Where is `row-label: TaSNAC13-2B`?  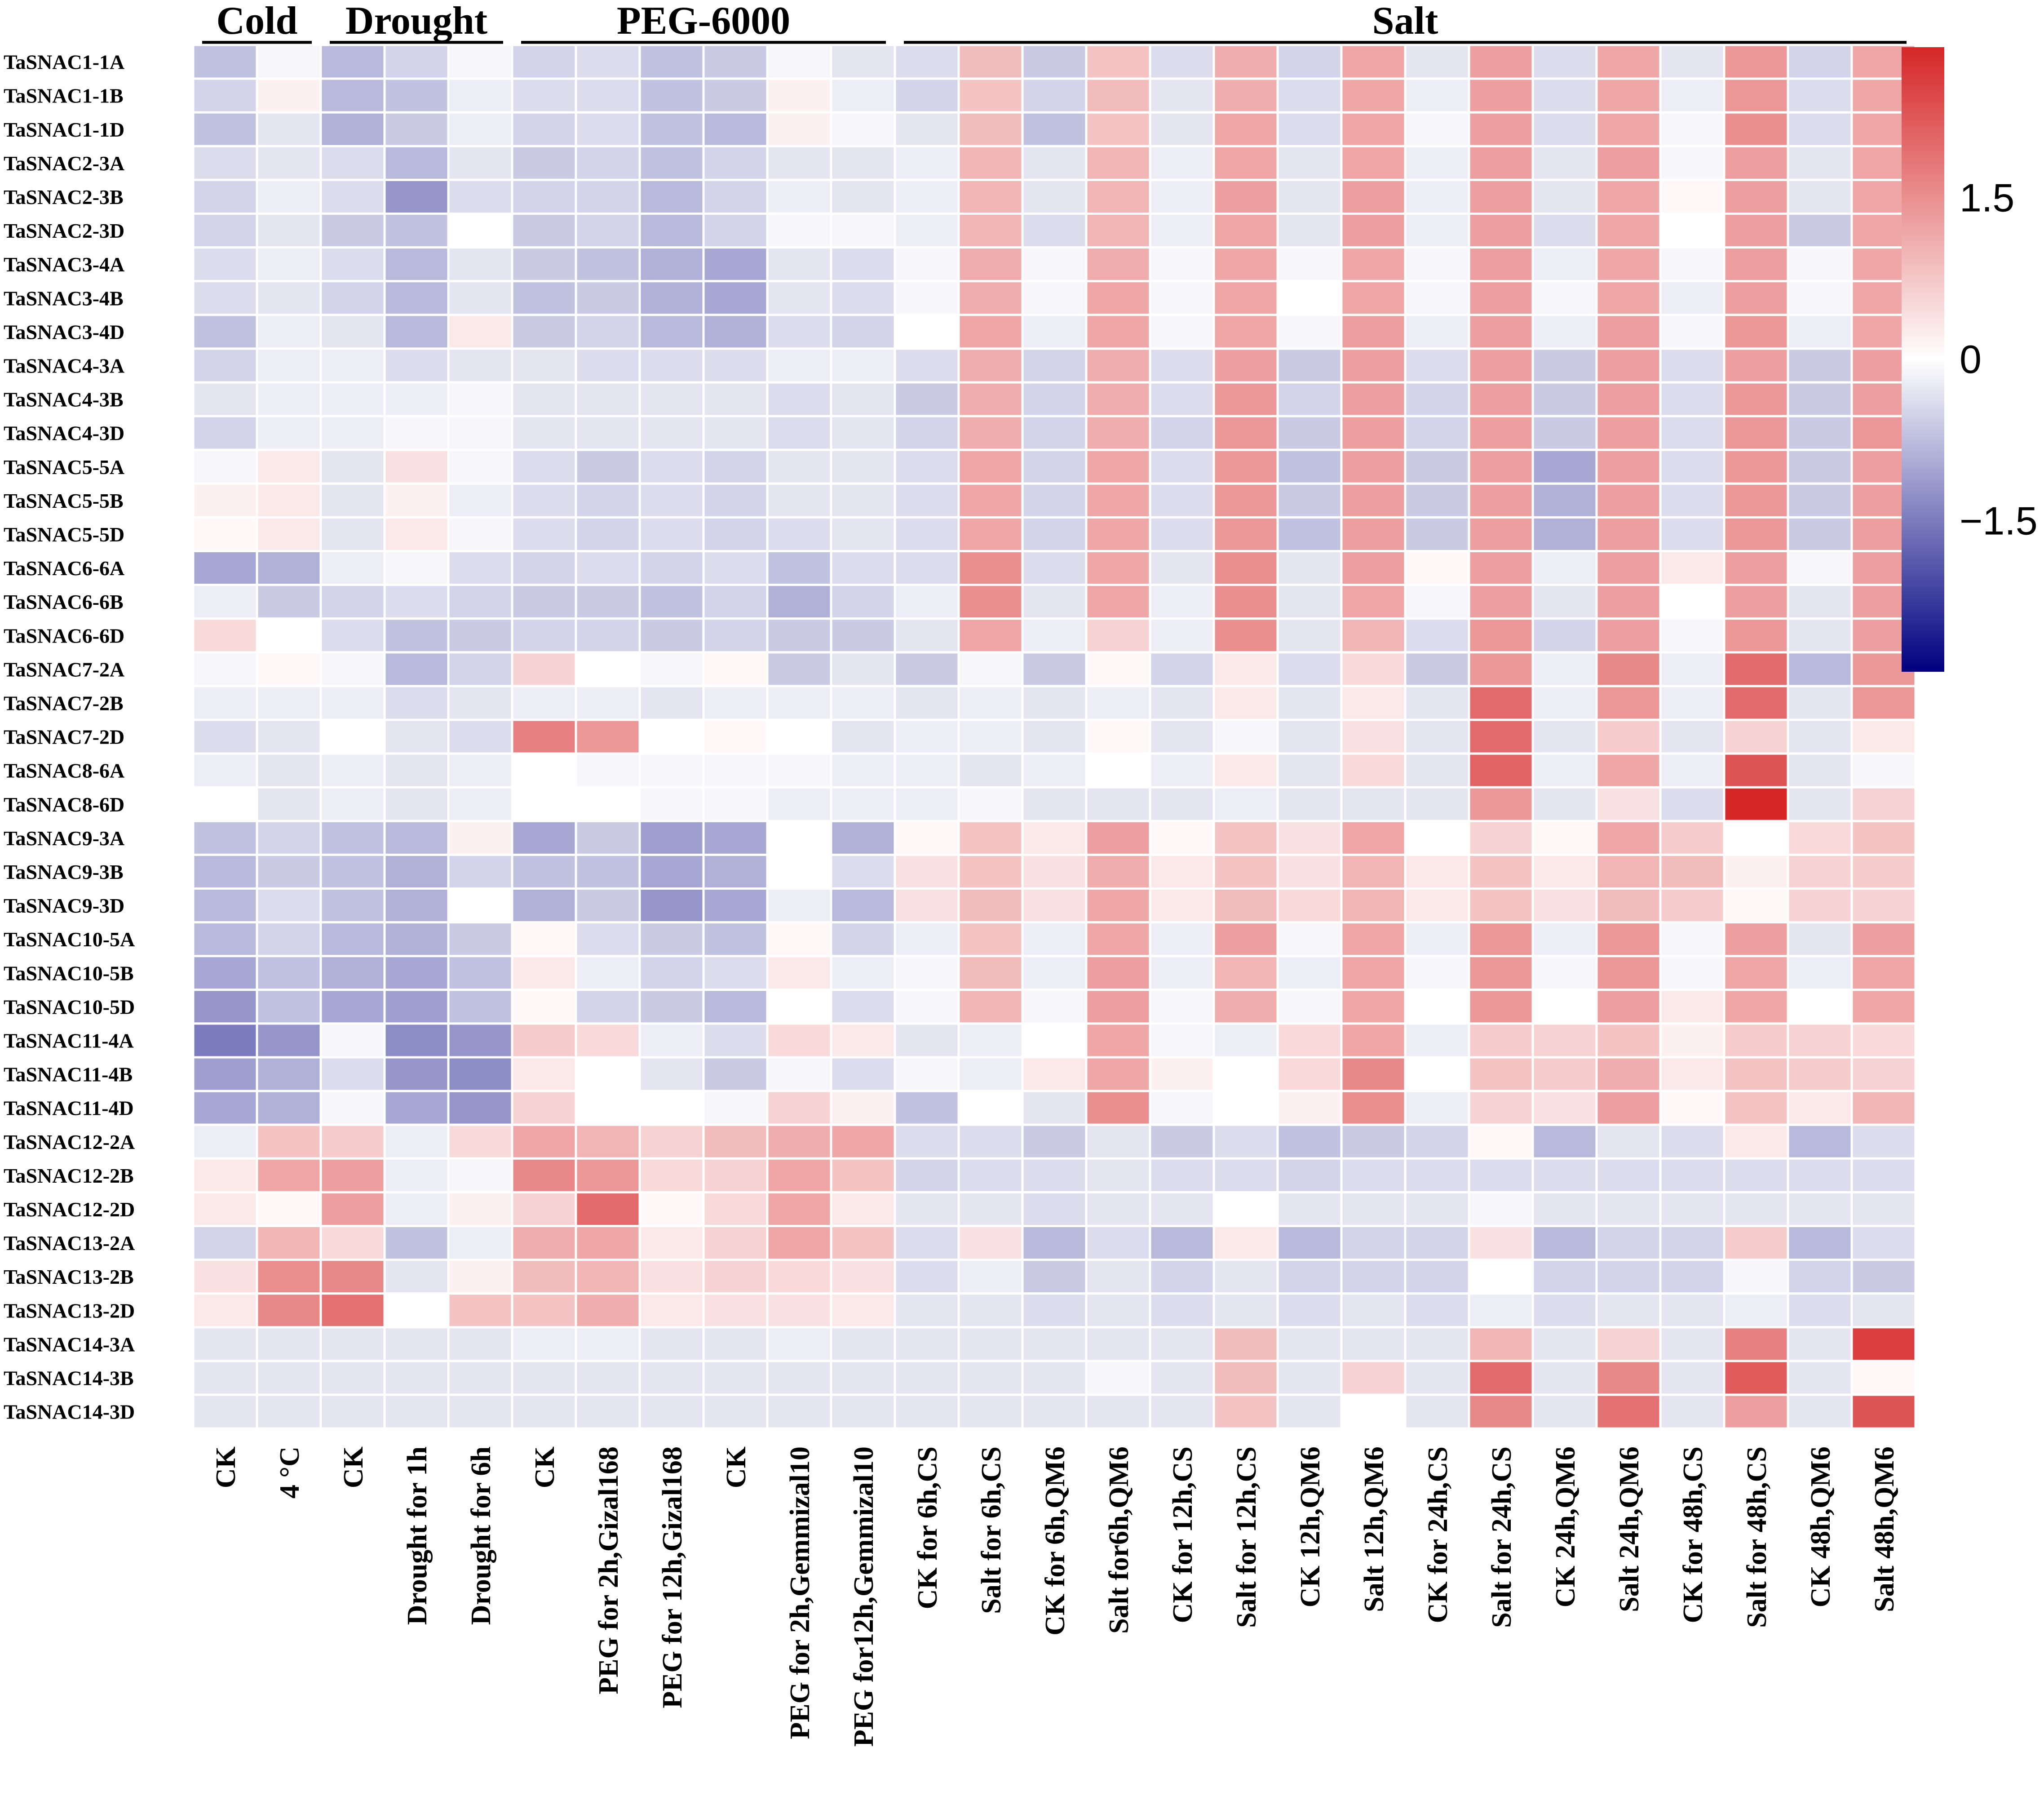
row-label: TaSNAC13-2B is located at coordinates (69, 1276).